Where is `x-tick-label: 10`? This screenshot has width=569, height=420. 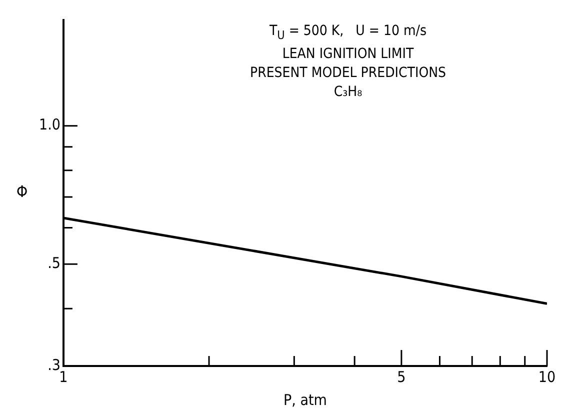
x-tick-label: 10 is located at coordinates (547, 377).